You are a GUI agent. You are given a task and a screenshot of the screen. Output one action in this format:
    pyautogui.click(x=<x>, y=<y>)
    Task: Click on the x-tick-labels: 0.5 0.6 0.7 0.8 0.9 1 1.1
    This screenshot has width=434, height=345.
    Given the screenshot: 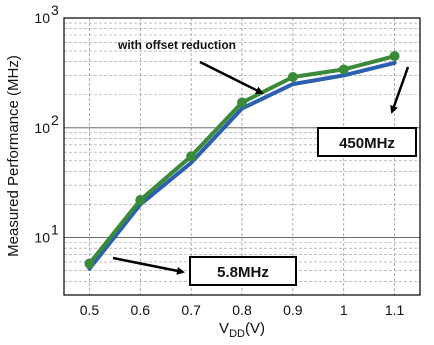 What is the action you would take?
    pyautogui.click(x=242, y=310)
    